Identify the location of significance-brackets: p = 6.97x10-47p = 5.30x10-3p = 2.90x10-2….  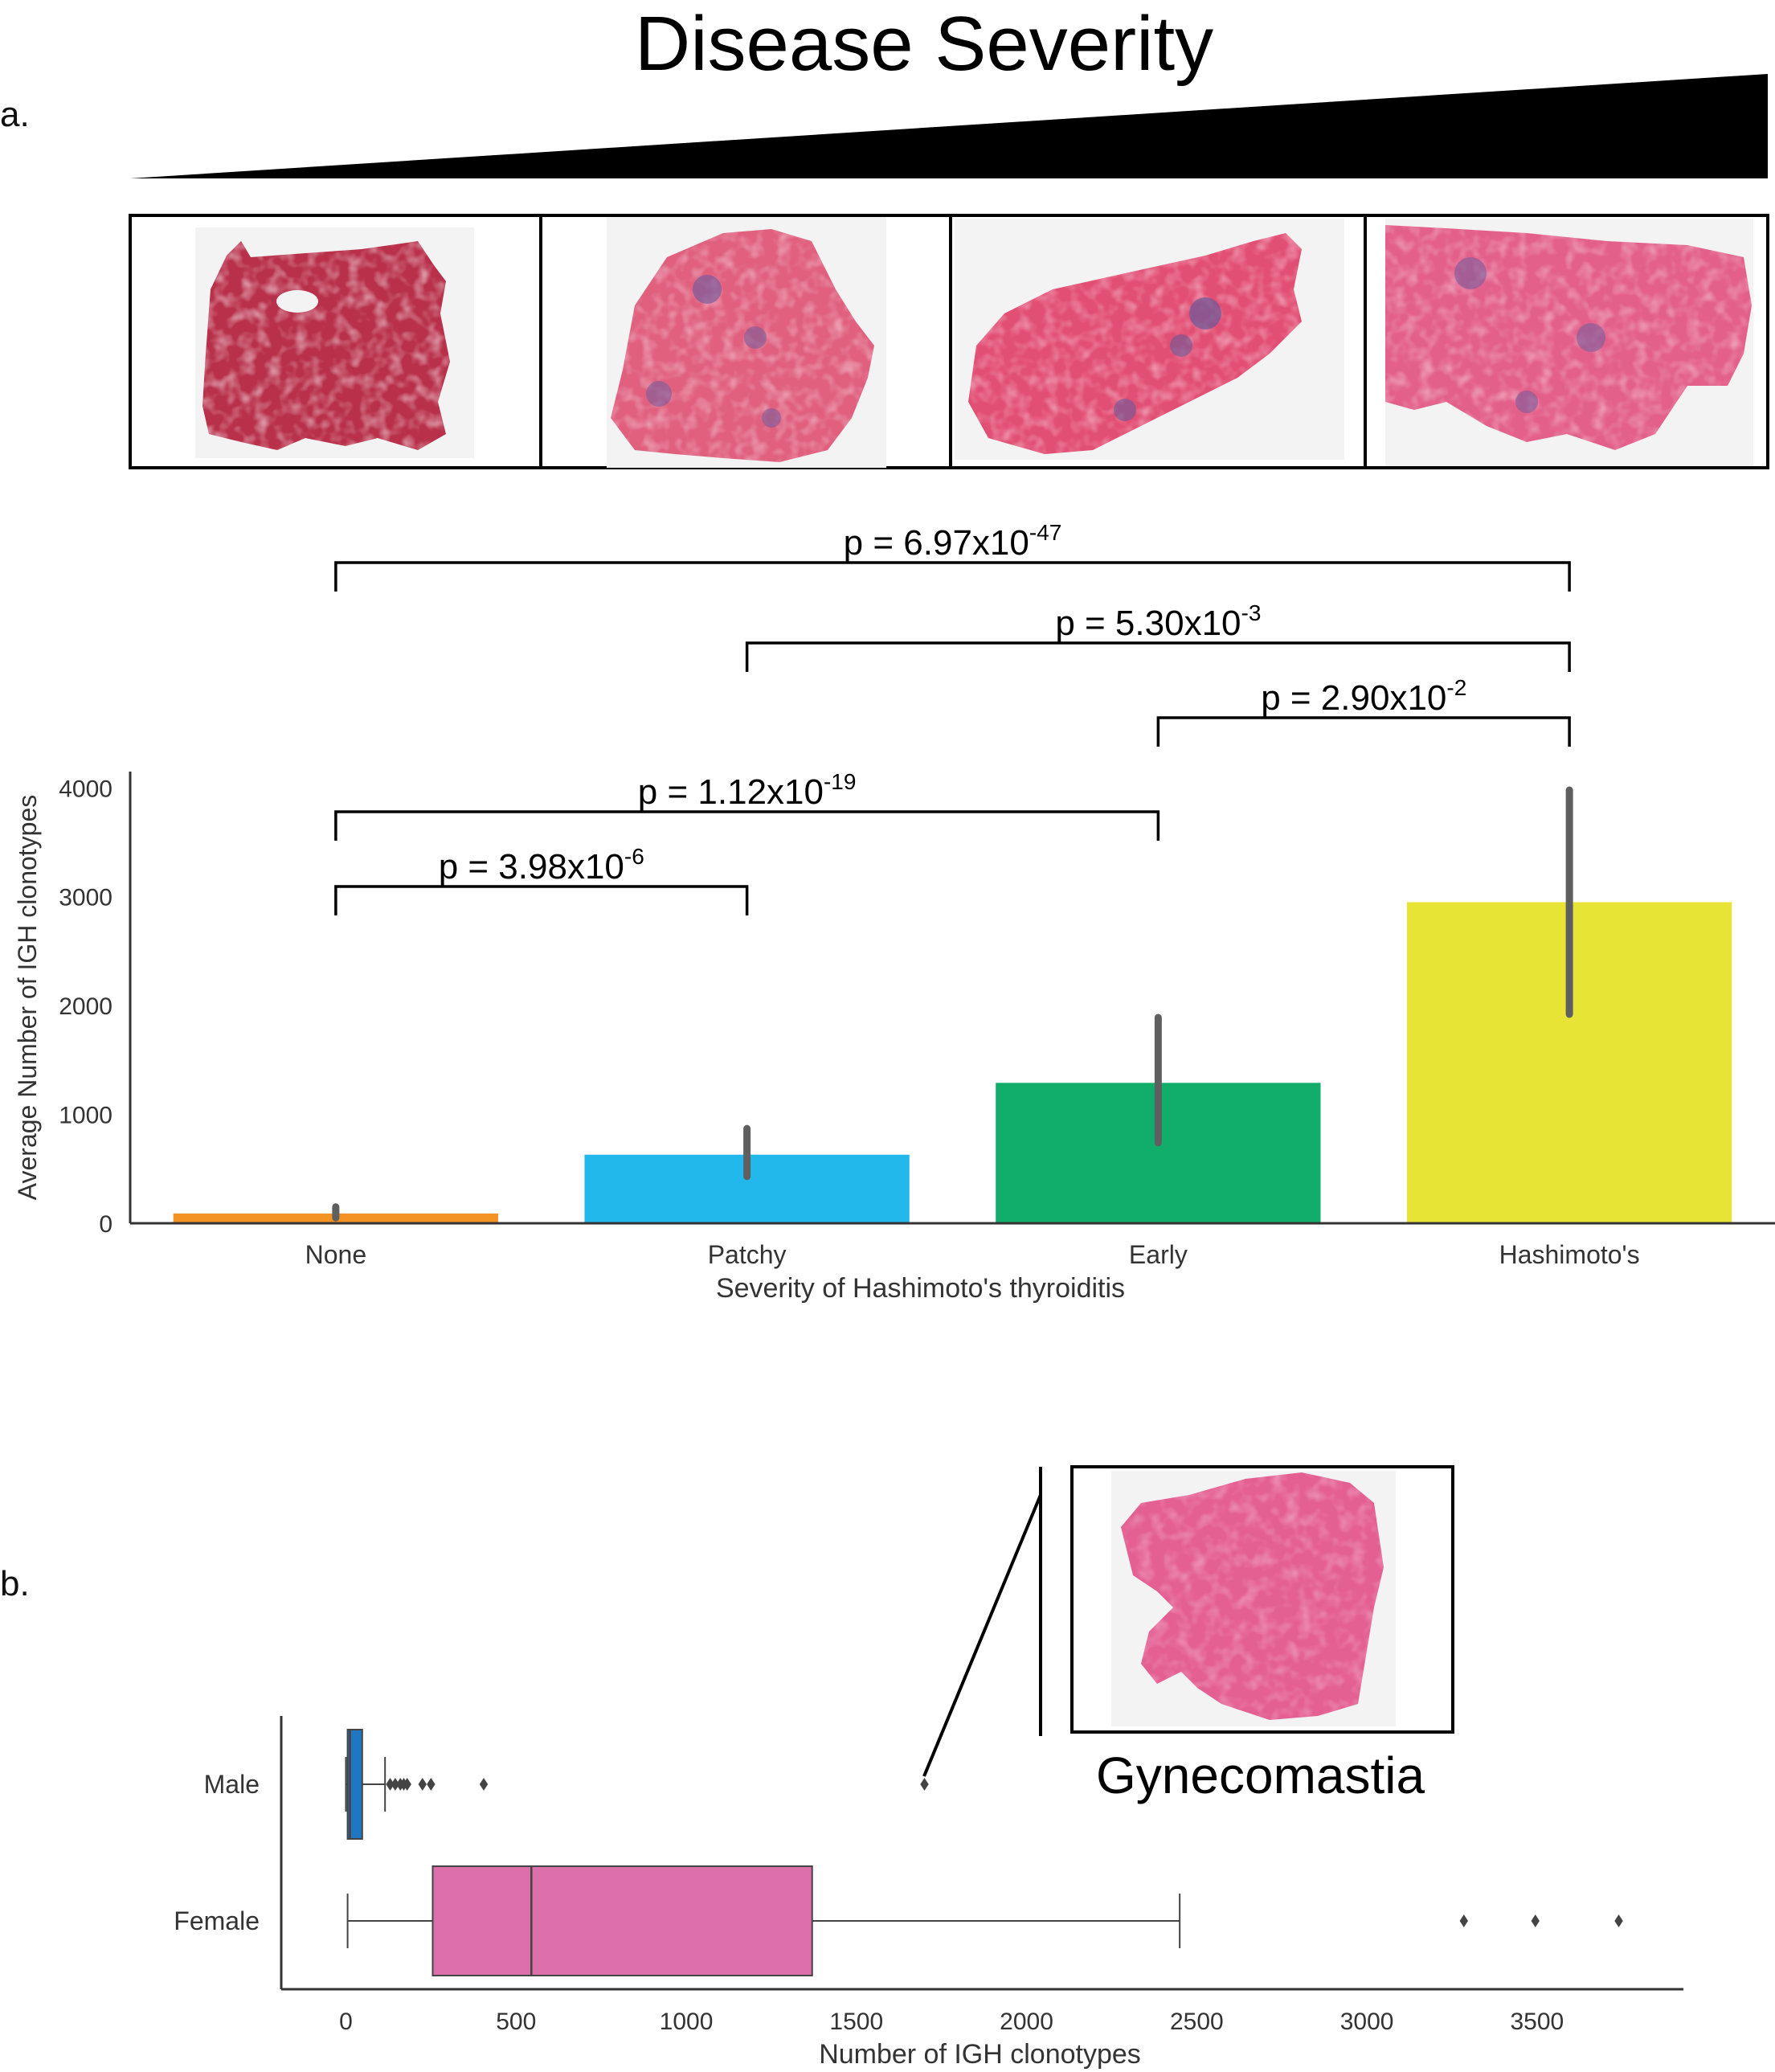
(953, 717).